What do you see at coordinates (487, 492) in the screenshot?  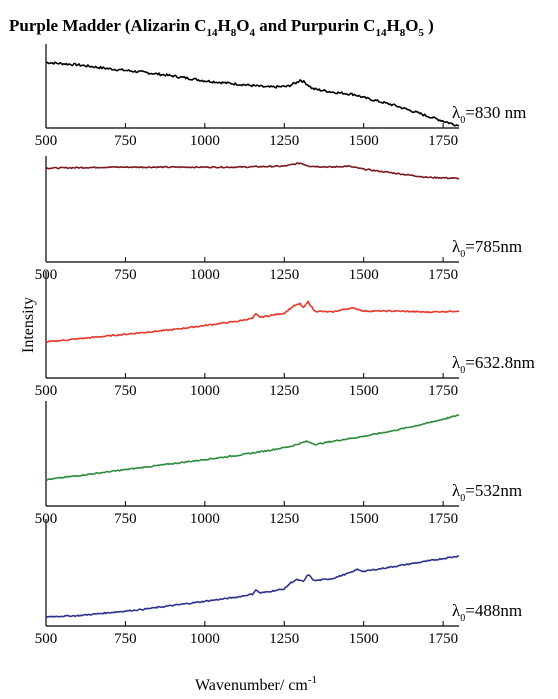 I see `wavelength-label: λ0=532nm` at bounding box center [487, 492].